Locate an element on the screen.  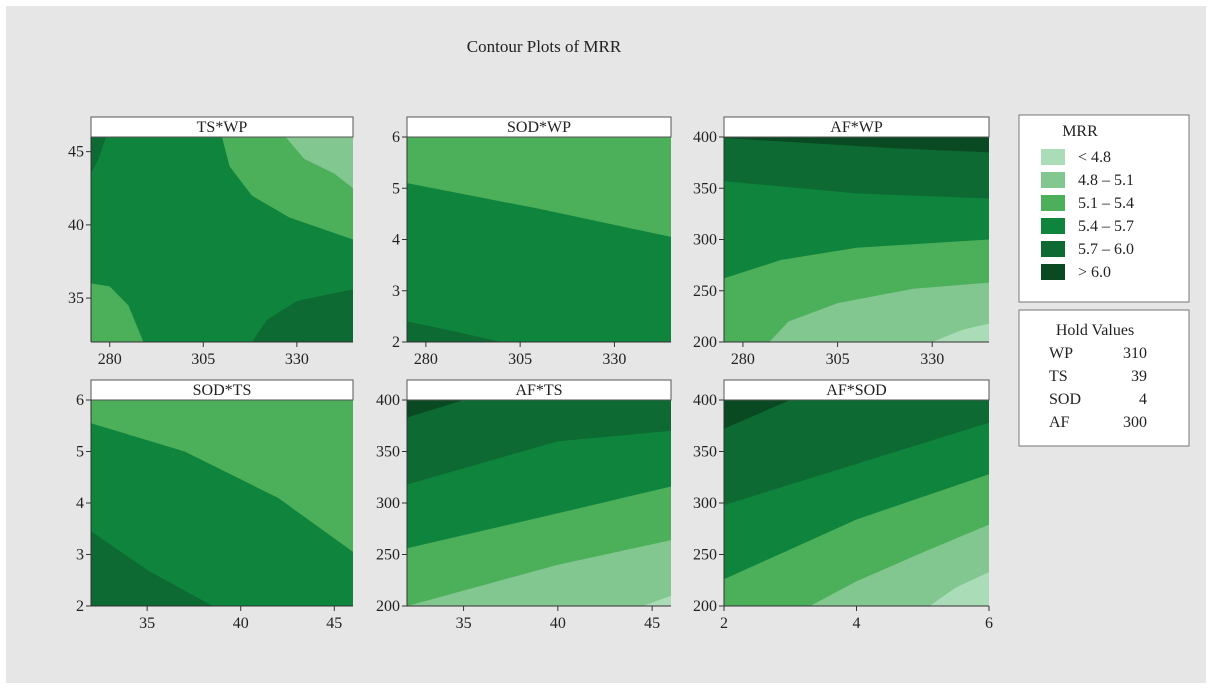
y-tick-label: 35 is located at coordinates (76, 298).